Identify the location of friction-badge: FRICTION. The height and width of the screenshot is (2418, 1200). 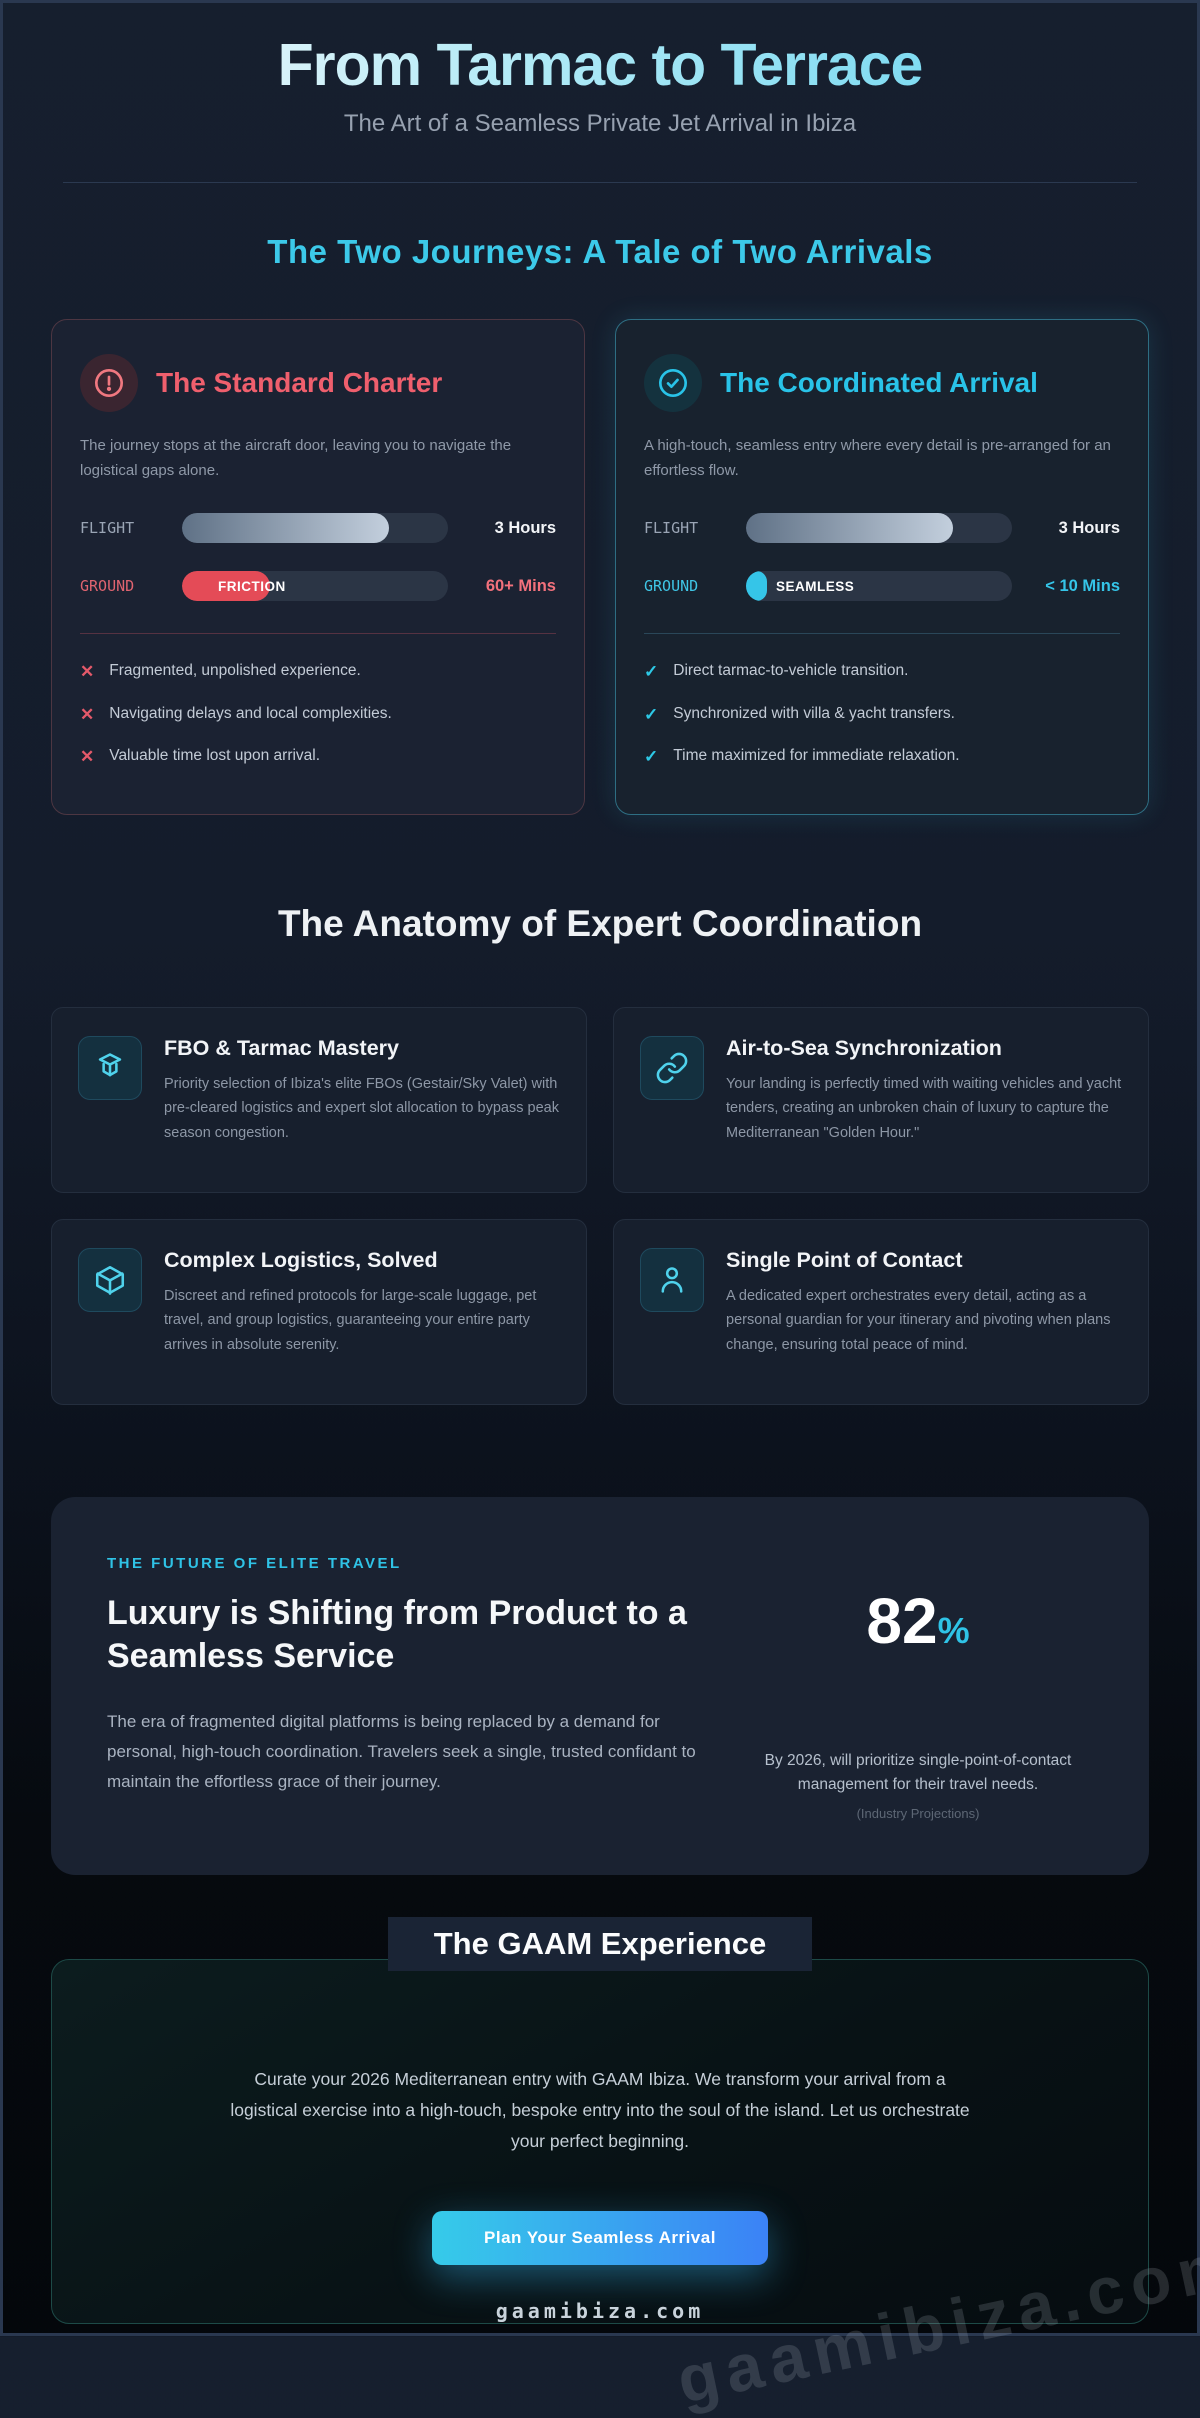
(252, 586).